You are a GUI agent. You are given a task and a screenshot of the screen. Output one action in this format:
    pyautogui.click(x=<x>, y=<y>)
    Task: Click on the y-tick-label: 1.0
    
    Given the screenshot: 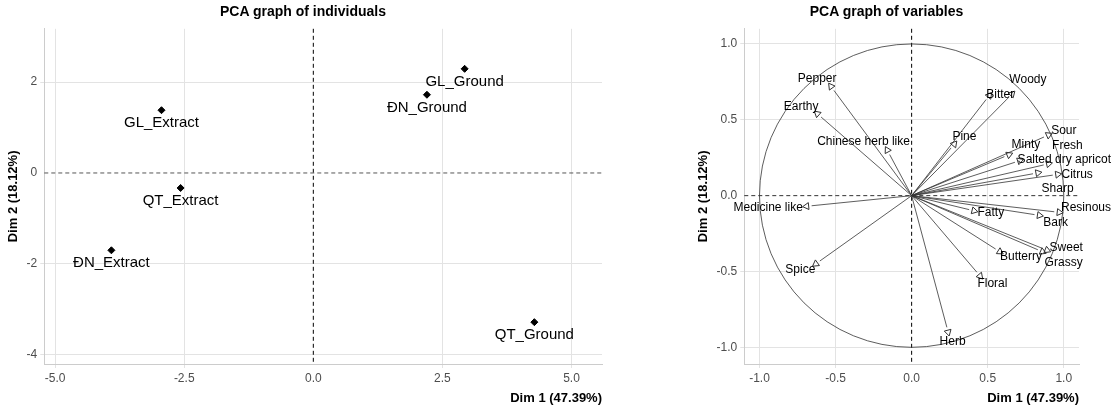 What is the action you would take?
    pyautogui.click(x=729, y=43)
    